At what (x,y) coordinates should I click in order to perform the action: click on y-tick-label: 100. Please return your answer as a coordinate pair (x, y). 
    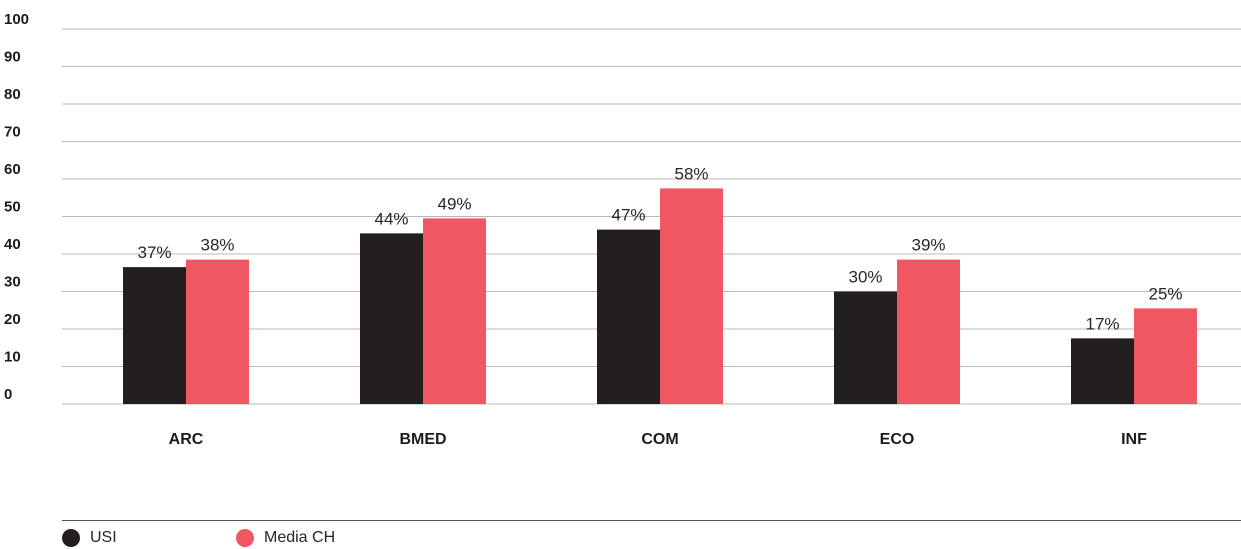
    Looking at the image, I should click on (16, 19).